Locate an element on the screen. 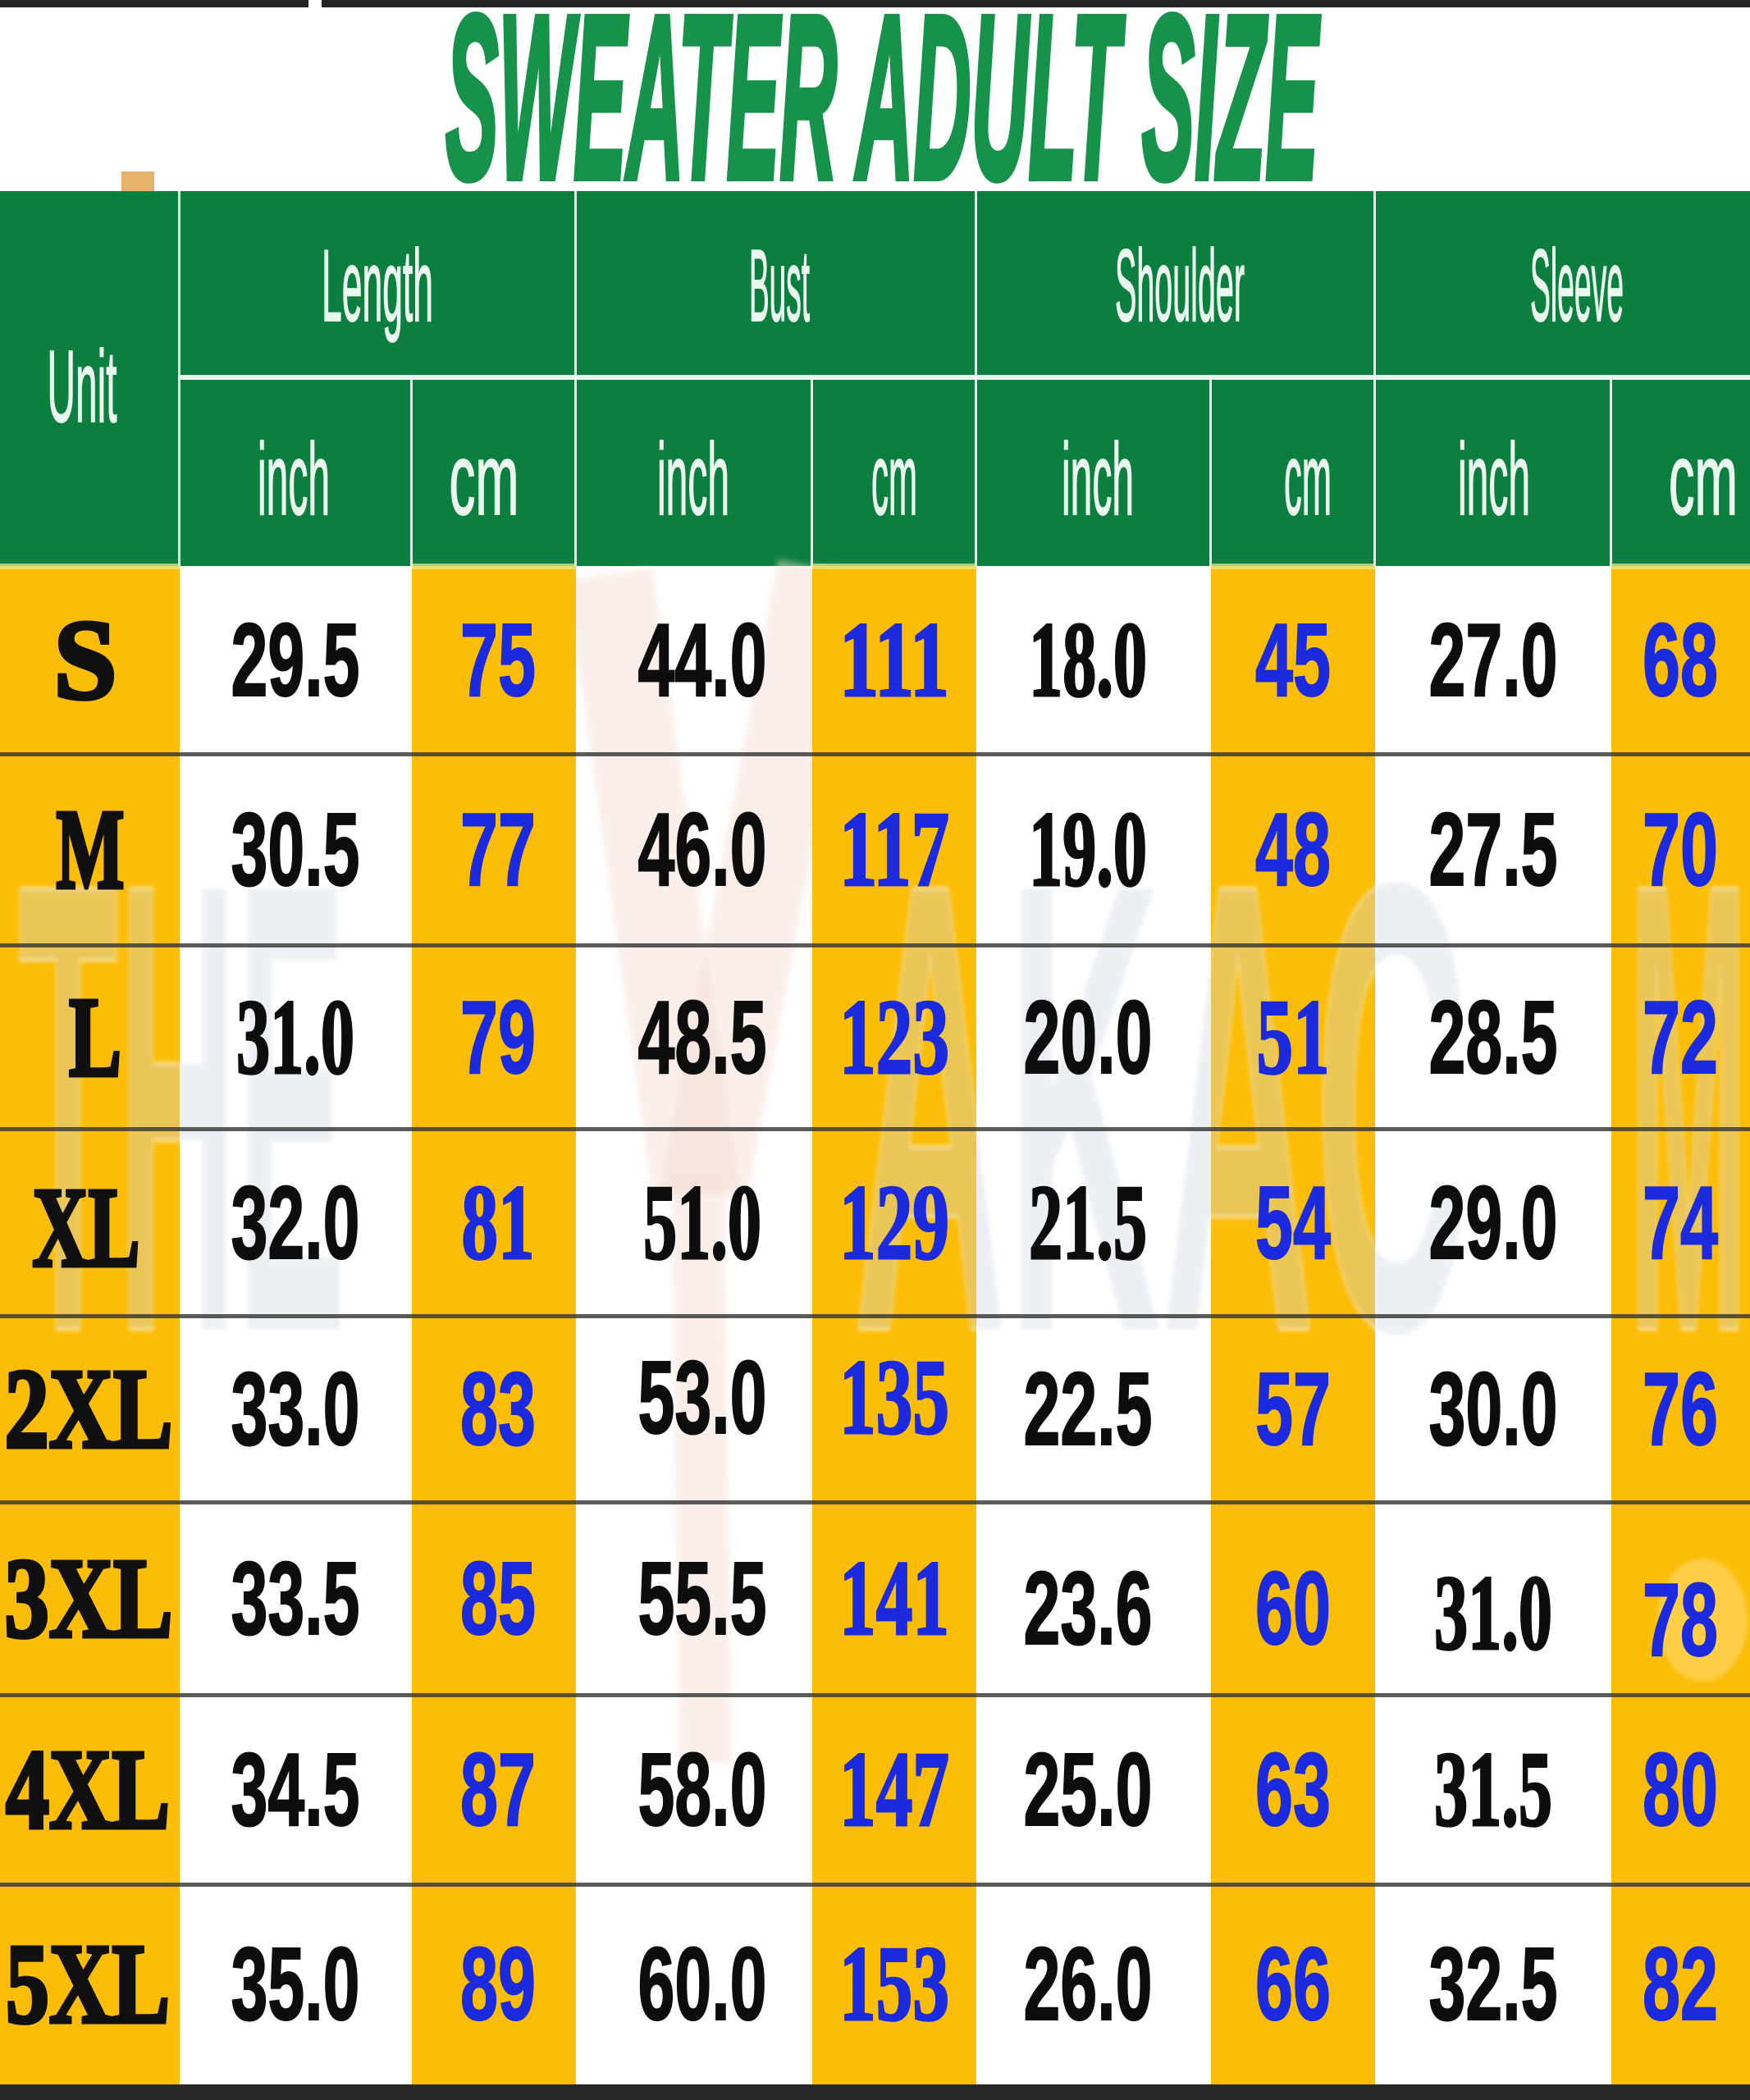 The height and width of the screenshot is (2100, 1750). svg-text: 3XL is located at coordinates (89, 1599).